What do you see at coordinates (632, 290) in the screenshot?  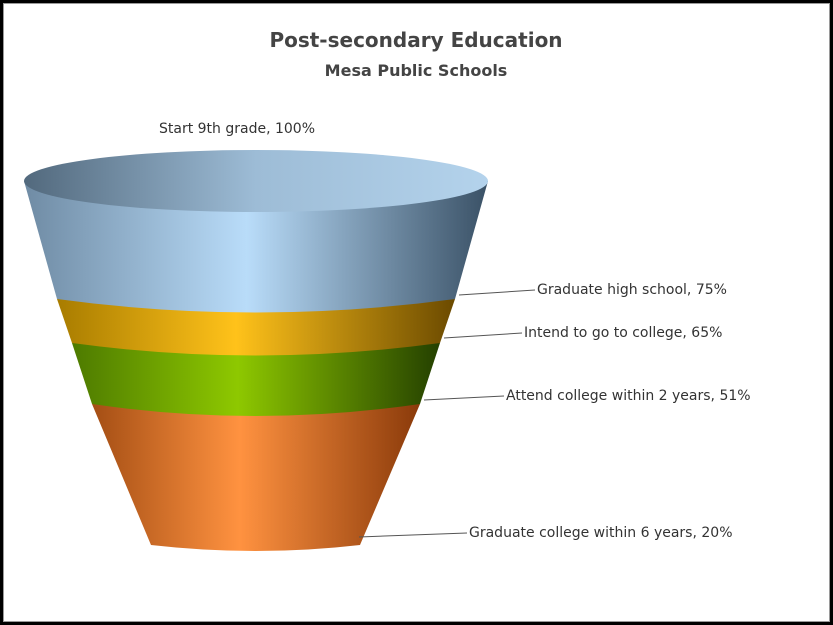 I see `label-graduate-high-school: Graduate high school, 75%` at bounding box center [632, 290].